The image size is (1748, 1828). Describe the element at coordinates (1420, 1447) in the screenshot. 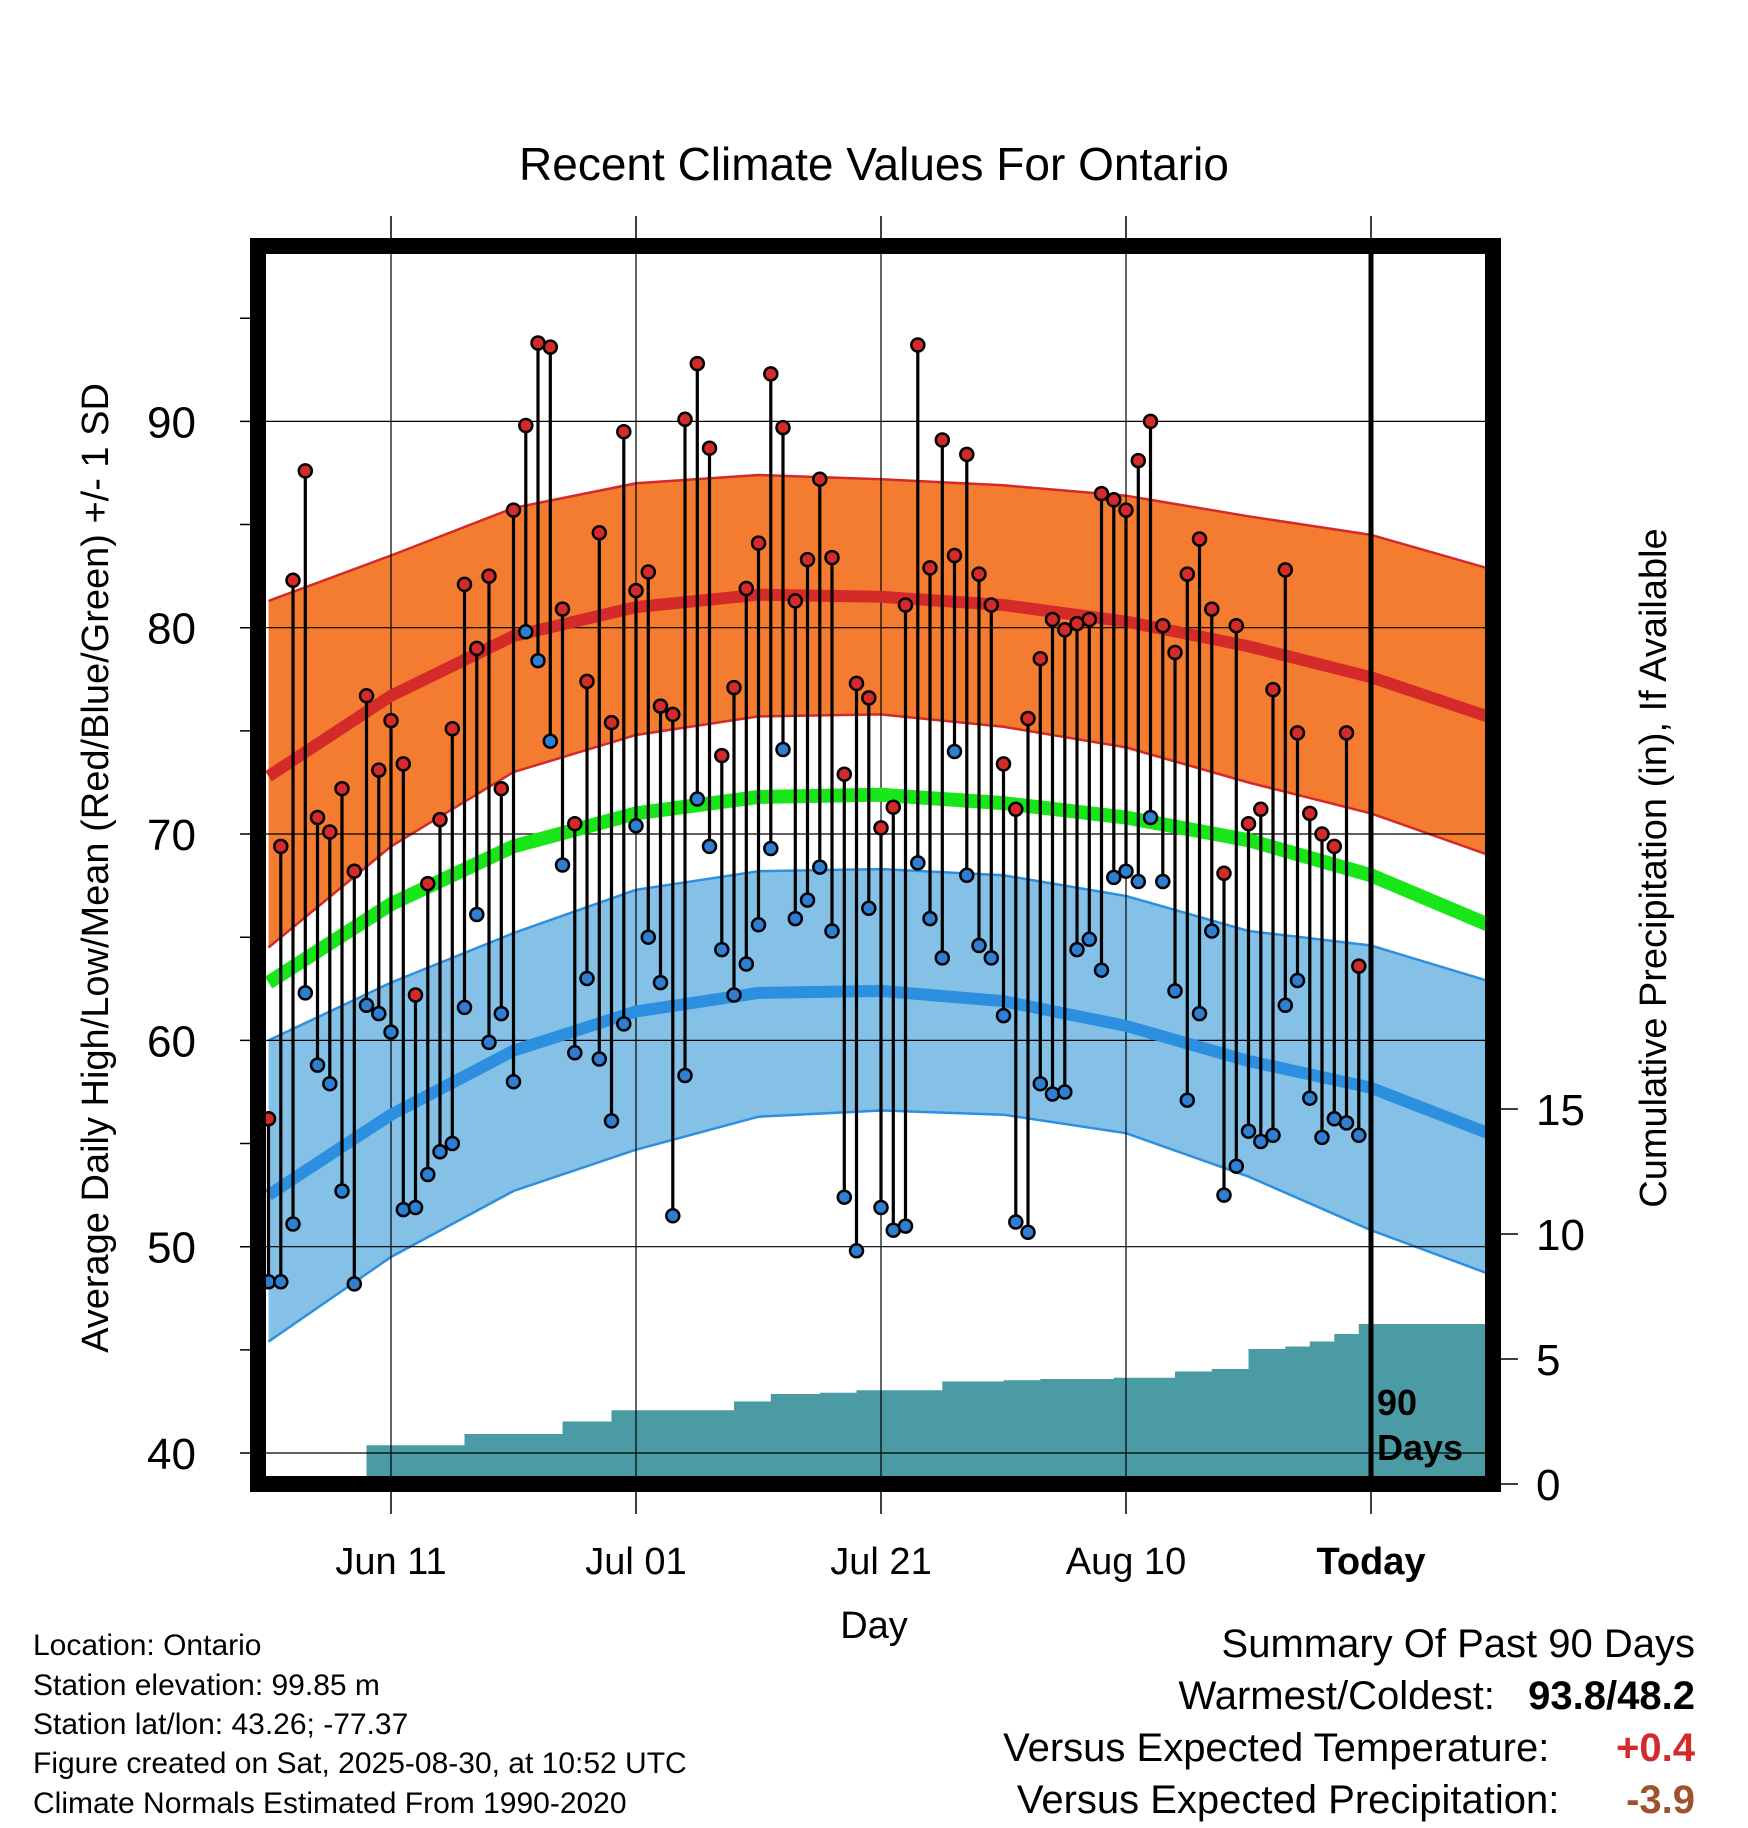

I see `today-label-days: Days` at that location.